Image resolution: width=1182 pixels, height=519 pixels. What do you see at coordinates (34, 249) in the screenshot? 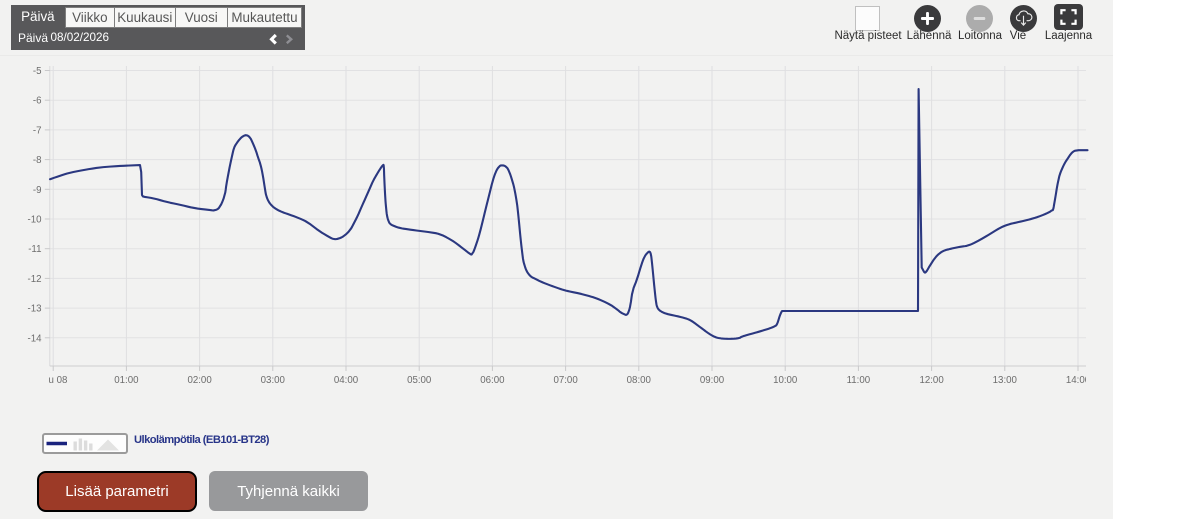
I see `svg-text: -11` at bounding box center [34, 249].